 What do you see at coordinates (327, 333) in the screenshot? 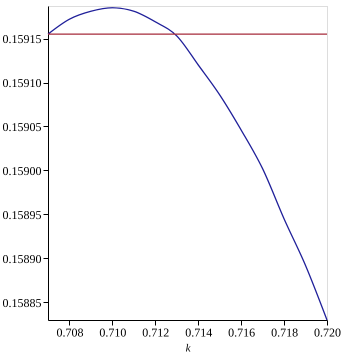
I see `x-tick-label: 0.720` at bounding box center [327, 333].